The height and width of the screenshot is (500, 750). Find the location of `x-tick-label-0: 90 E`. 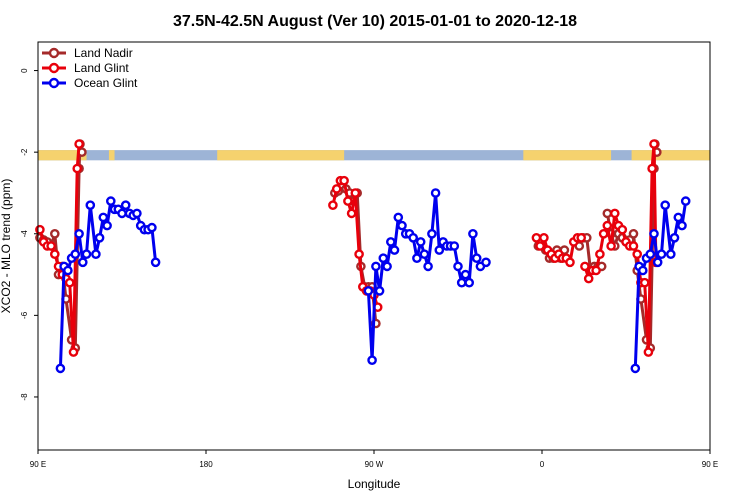

x-tick-label-0: 90 E is located at coordinates (38, 464).